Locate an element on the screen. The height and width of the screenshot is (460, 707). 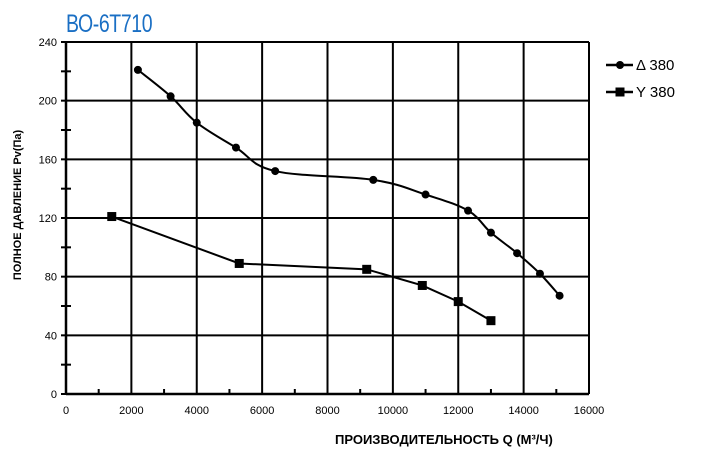
y-tick-label: 240 is located at coordinates (48, 43).